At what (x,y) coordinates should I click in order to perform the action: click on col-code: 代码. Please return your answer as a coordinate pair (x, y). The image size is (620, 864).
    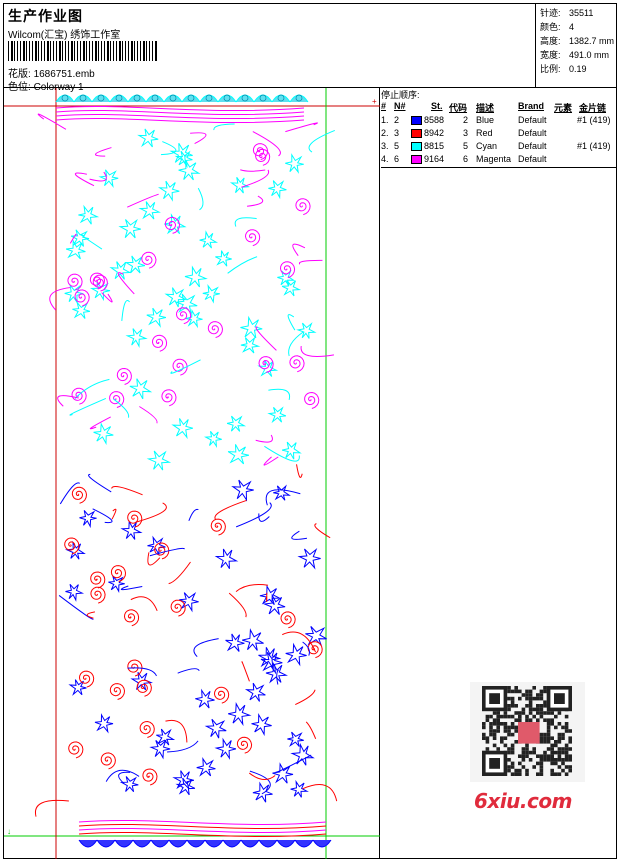
    Looking at the image, I should click on (458, 107).